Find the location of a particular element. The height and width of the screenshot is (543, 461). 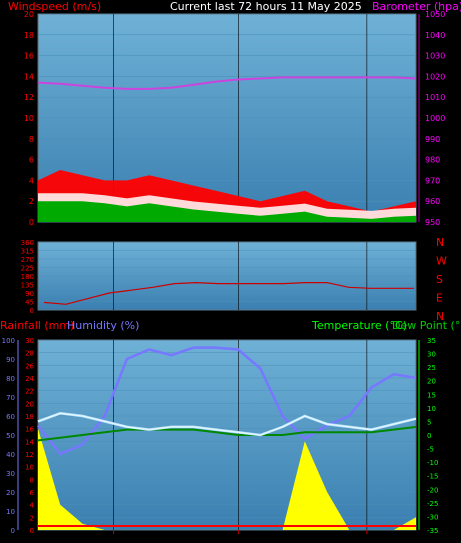

baro-tick-label: 1000 is located at coordinates (435, 118).